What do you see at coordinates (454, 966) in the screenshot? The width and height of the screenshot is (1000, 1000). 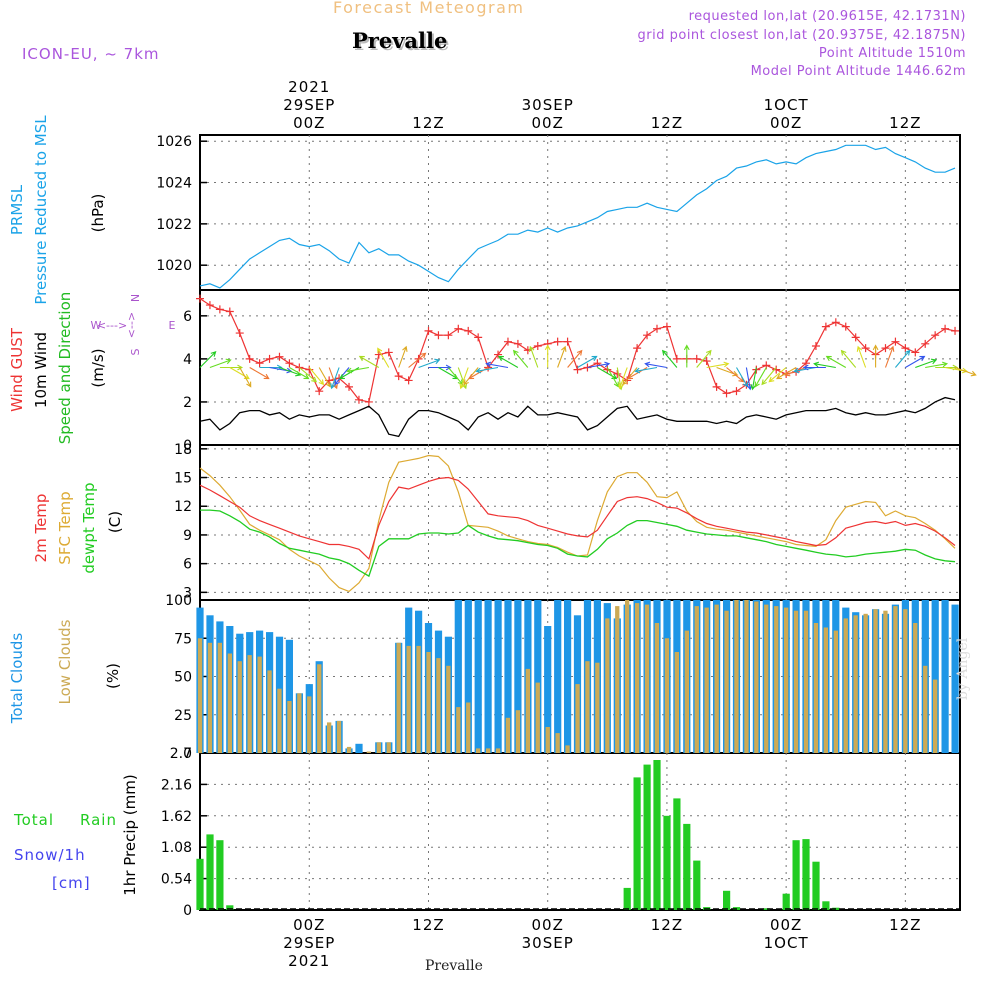 I see `footer-location: Prevalle` at bounding box center [454, 966].